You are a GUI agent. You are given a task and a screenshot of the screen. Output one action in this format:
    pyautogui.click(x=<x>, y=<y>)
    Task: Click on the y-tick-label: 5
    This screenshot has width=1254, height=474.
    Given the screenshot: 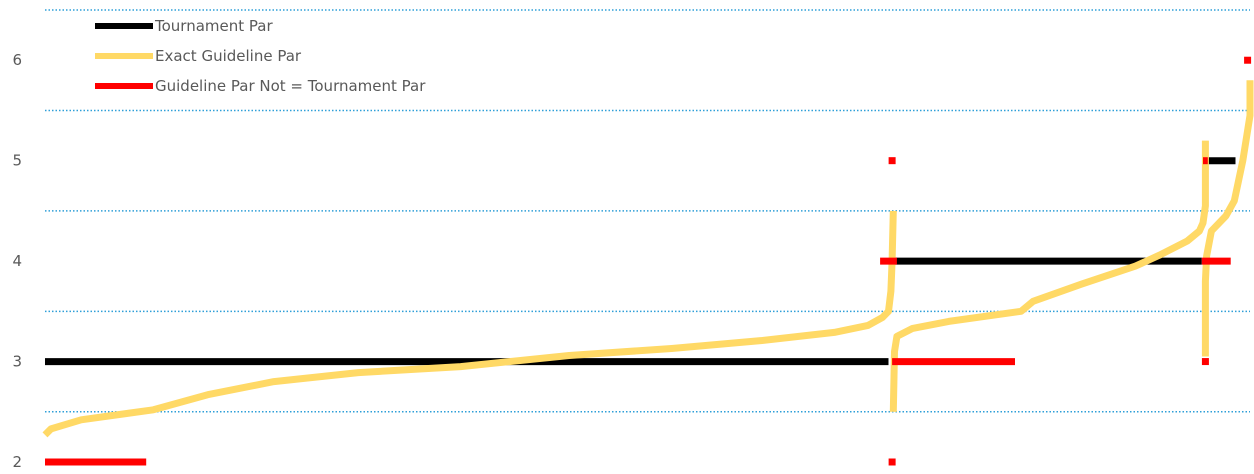 What is the action you would take?
    pyautogui.click(x=17, y=161)
    